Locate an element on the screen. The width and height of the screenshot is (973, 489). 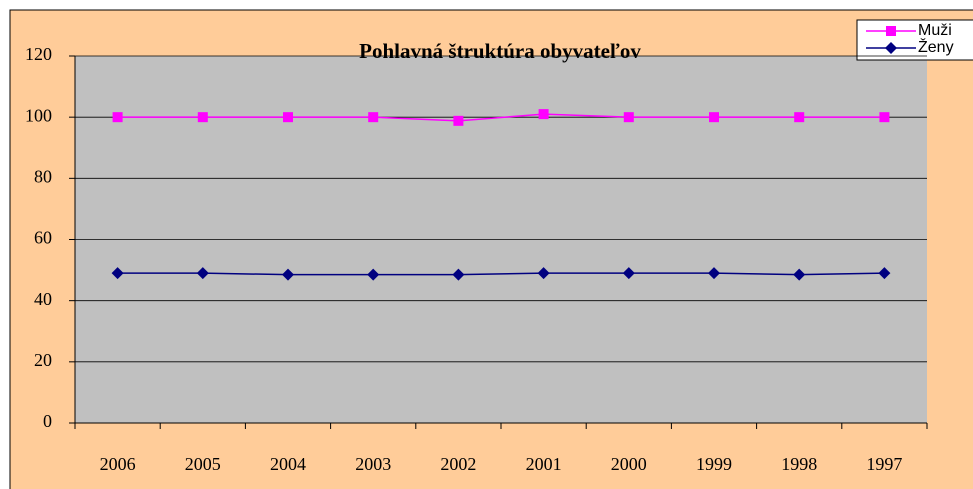
x-tick-label: 2000 is located at coordinates (629, 464).